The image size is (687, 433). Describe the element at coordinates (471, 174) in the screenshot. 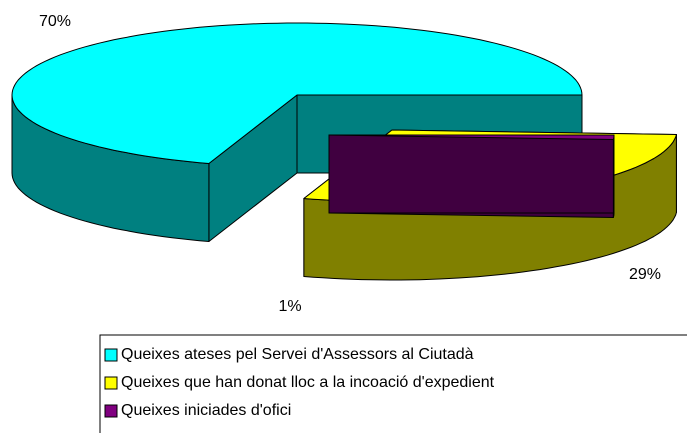

I see `slice-side` at that location.